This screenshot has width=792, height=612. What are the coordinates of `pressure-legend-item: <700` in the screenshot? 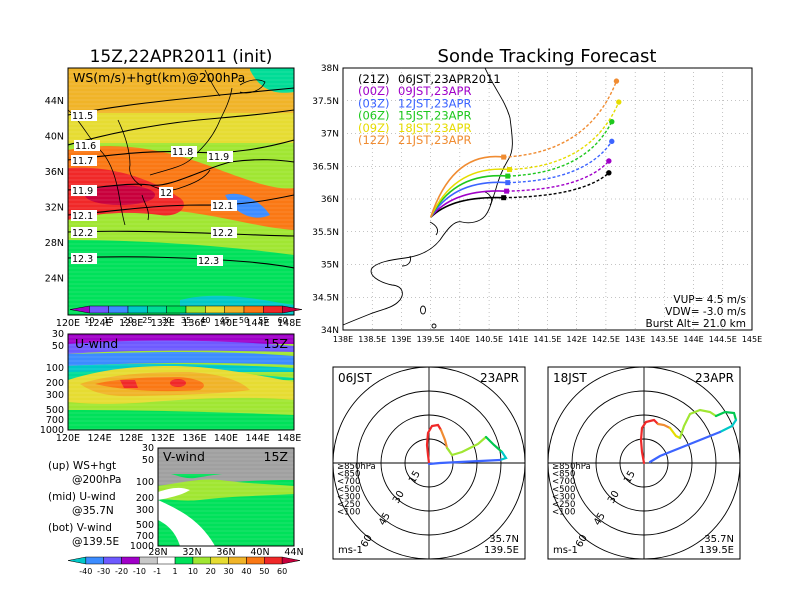 It's located at (563, 482).